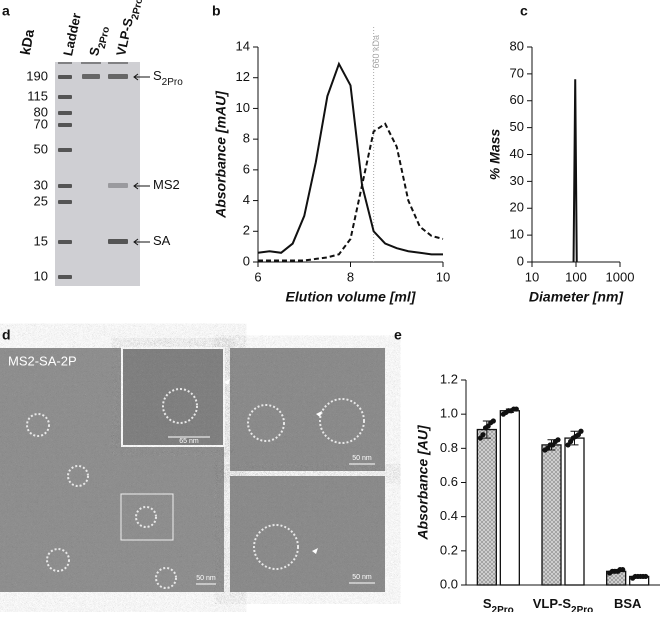 The width and height of the screenshot is (667, 617). What do you see at coordinates (517, 153) in the screenshot?
I see `y-tick-label: 40` at bounding box center [517, 153].